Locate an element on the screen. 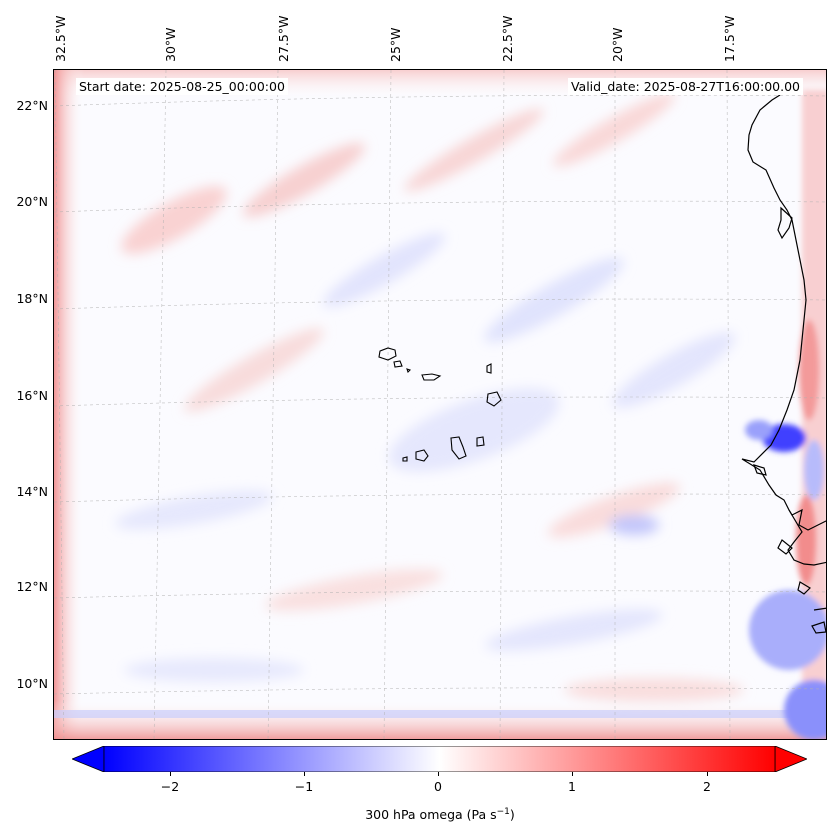  valid-date-label: Valid_date: 2025-08-27T16:00:00.00 is located at coordinates (685, 86).